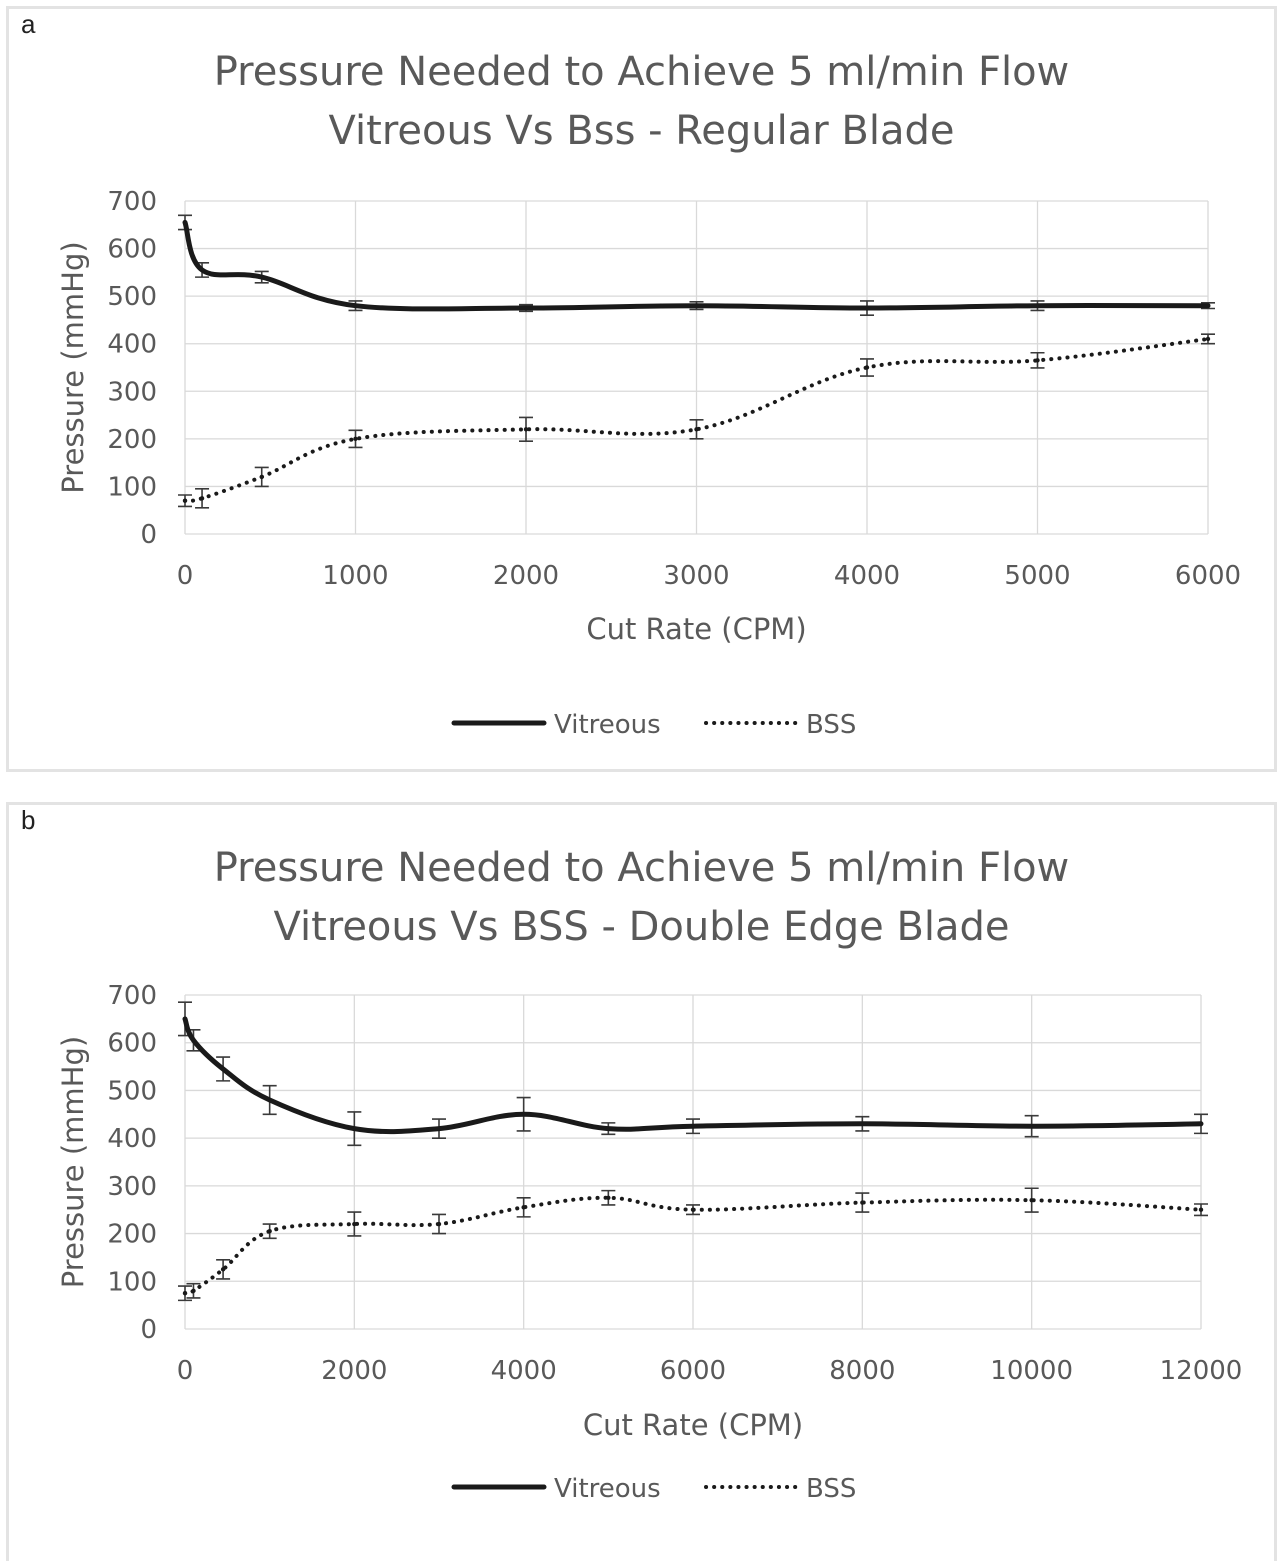 The image size is (1279, 1564). I want to click on chart-subtitle: Vitreous Vs BSS - Double Edge Blade, so click(641, 927).